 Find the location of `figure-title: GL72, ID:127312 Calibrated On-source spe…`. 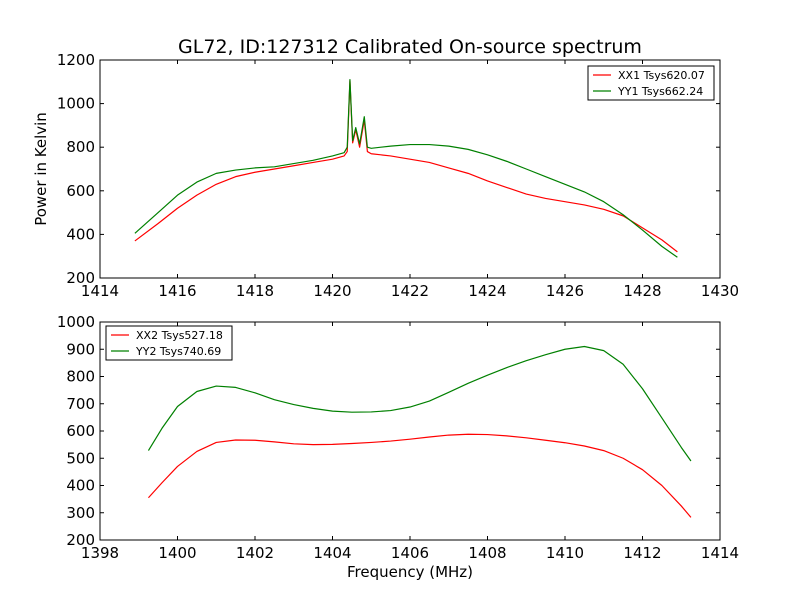

figure-title: GL72, ID:127312 Calibrated On-source spe… is located at coordinates (410, 47).